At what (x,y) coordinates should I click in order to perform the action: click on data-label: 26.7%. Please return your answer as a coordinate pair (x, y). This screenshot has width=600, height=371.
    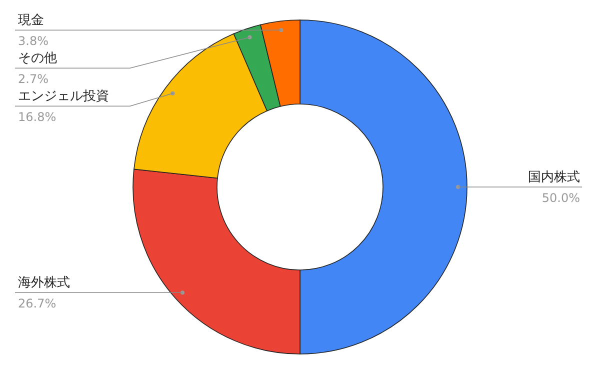
    Looking at the image, I should click on (37, 303).